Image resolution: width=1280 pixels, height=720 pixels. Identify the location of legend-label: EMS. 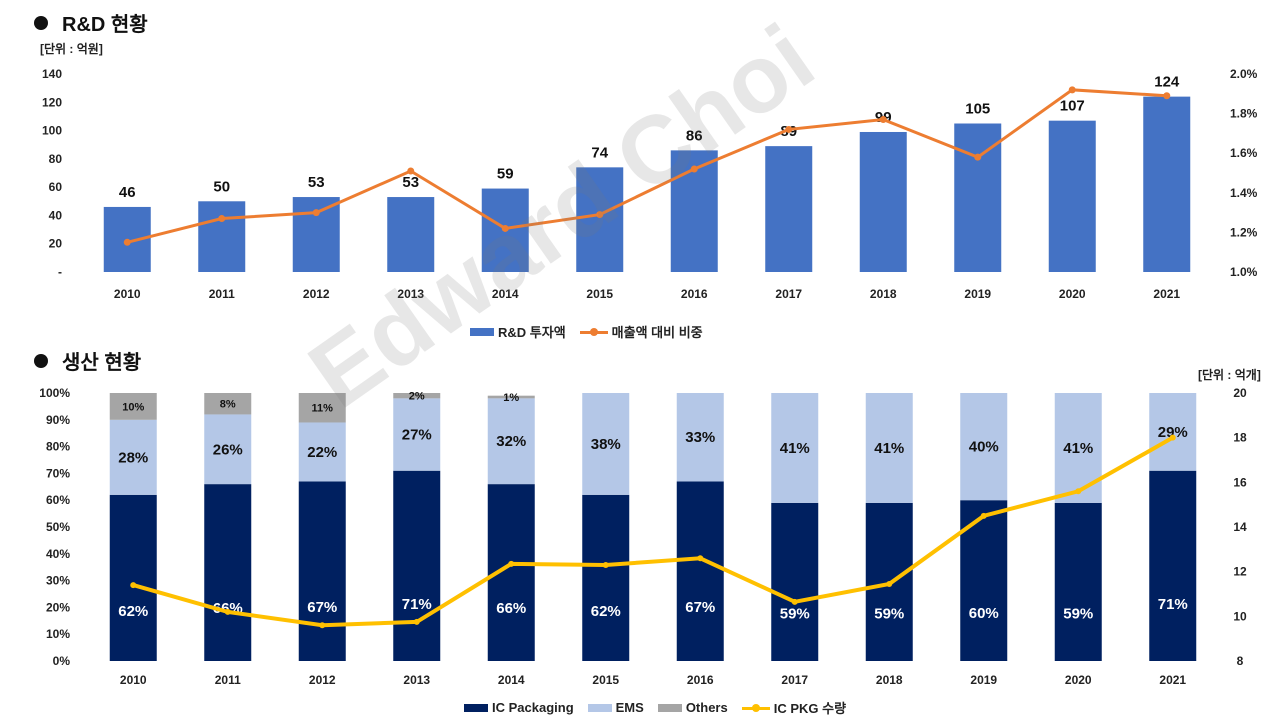
(629, 707).